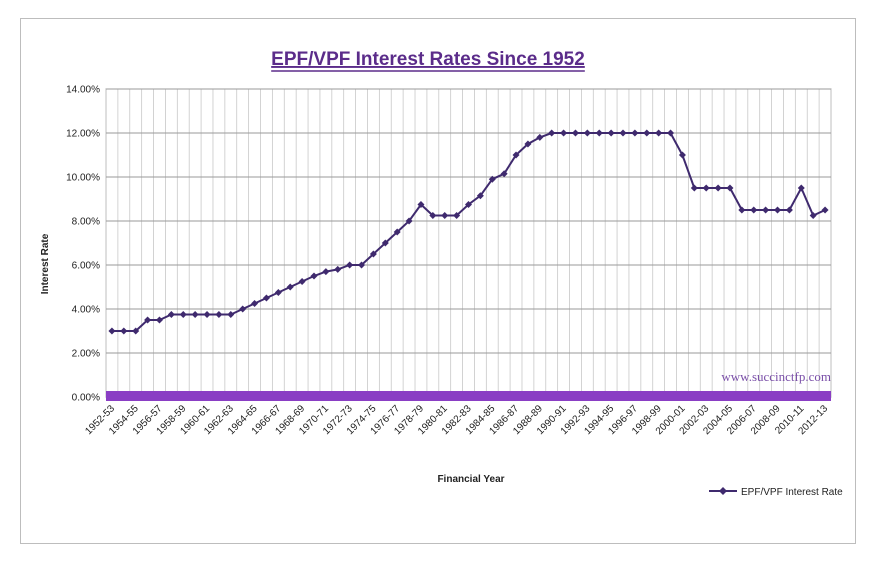 The image size is (875, 583). Describe the element at coordinates (83, 90) in the screenshot. I see `y-tick-label: 14.00%` at that location.